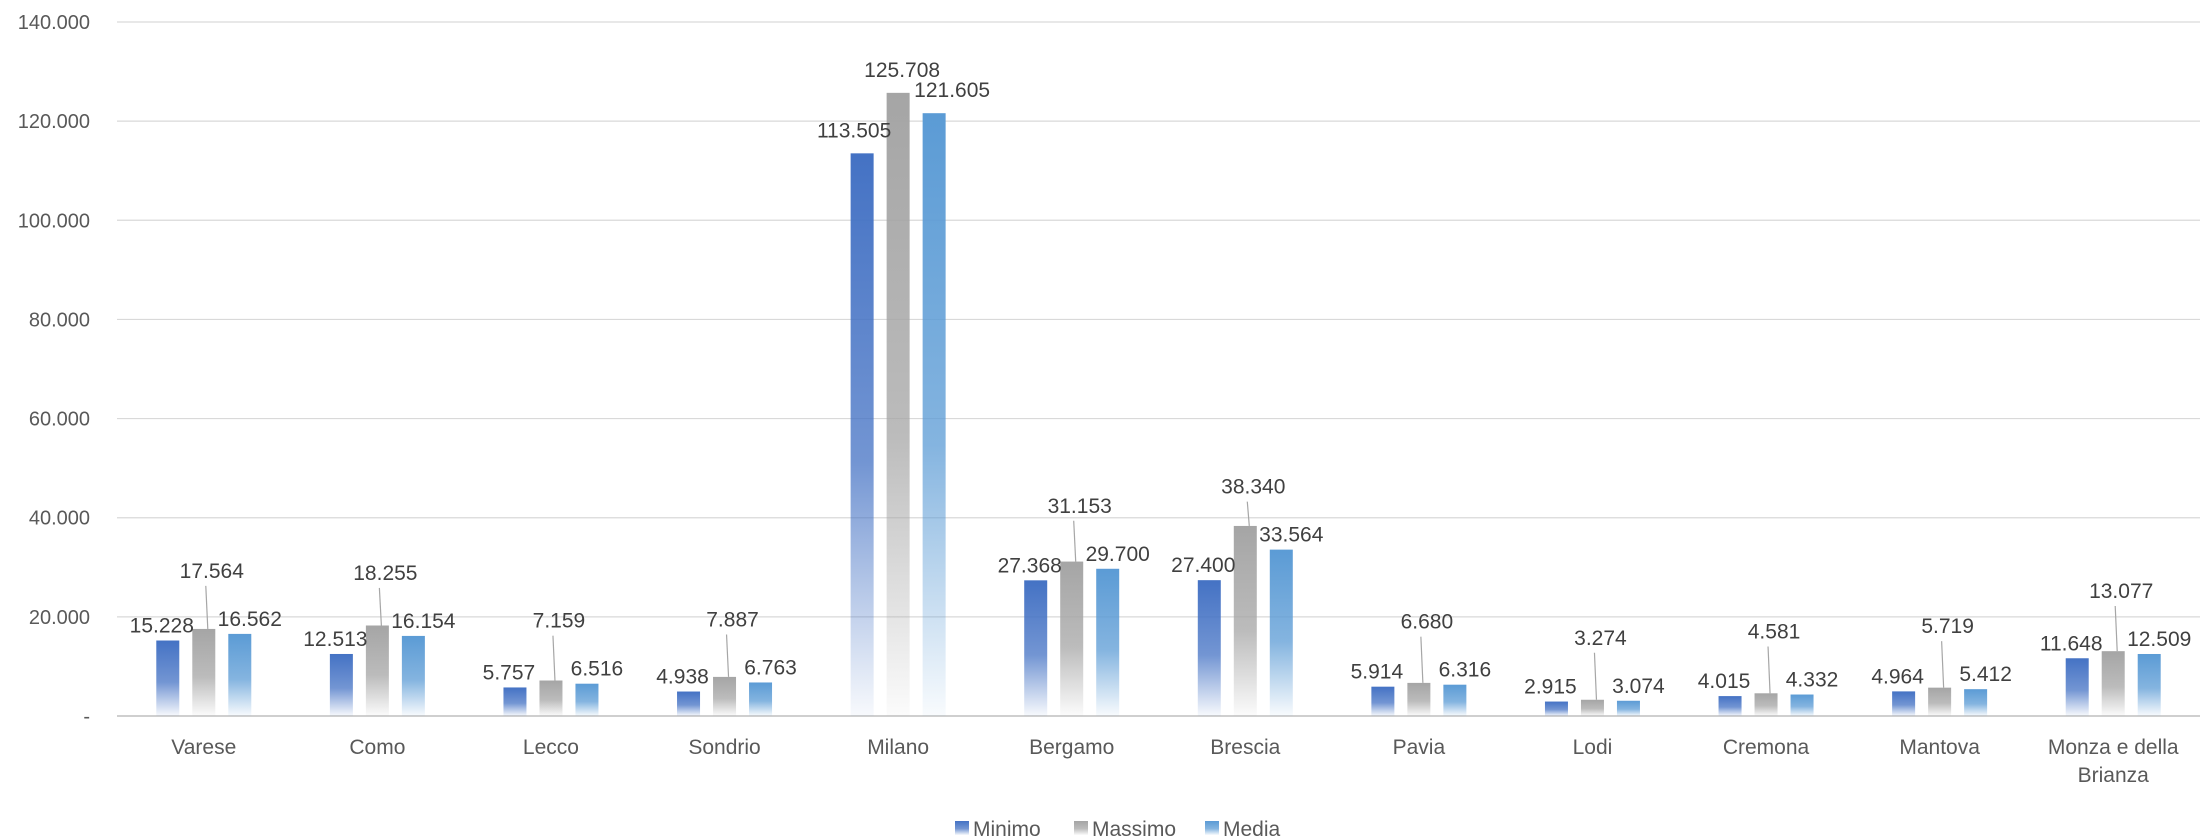  I want to click on data-label: 31.153, so click(1080, 506).